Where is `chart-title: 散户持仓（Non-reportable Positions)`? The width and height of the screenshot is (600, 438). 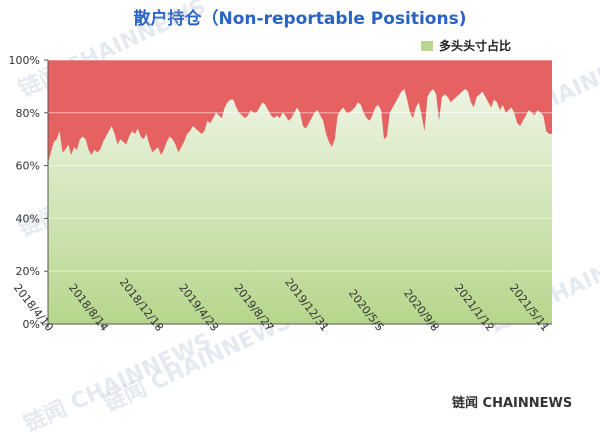 chart-title: 散户持仓（Non-reportable Positions) is located at coordinates (300, 19).